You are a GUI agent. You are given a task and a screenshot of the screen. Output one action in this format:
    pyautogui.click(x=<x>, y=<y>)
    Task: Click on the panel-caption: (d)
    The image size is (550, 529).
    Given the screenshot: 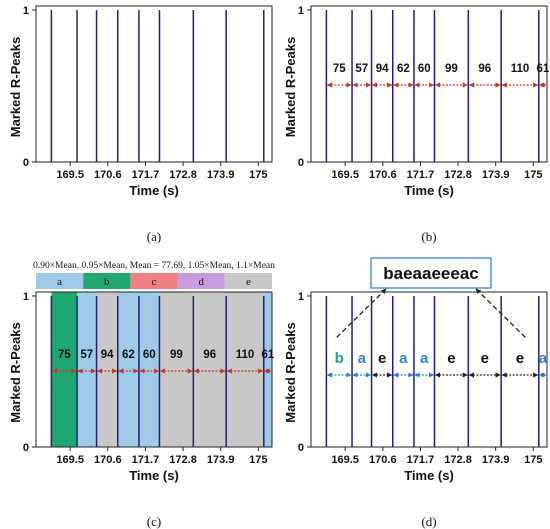 What is the action you would take?
    pyautogui.click(x=428, y=521)
    